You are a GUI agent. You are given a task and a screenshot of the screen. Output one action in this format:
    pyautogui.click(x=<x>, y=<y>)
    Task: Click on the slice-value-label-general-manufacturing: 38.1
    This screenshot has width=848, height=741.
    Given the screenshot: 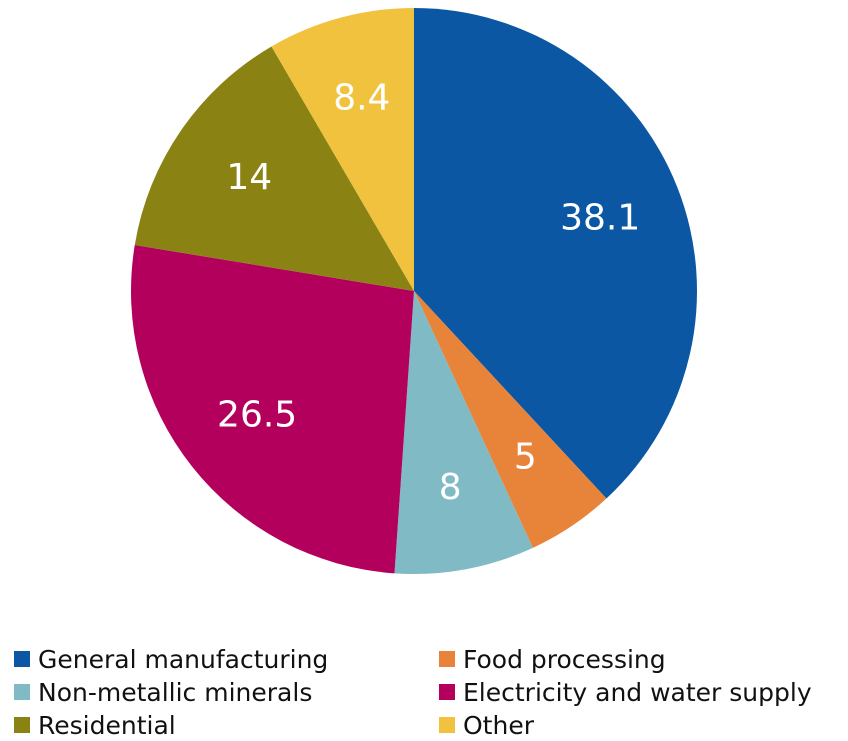 What is the action you would take?
    pyautogui.click(x=600, y=217)
    